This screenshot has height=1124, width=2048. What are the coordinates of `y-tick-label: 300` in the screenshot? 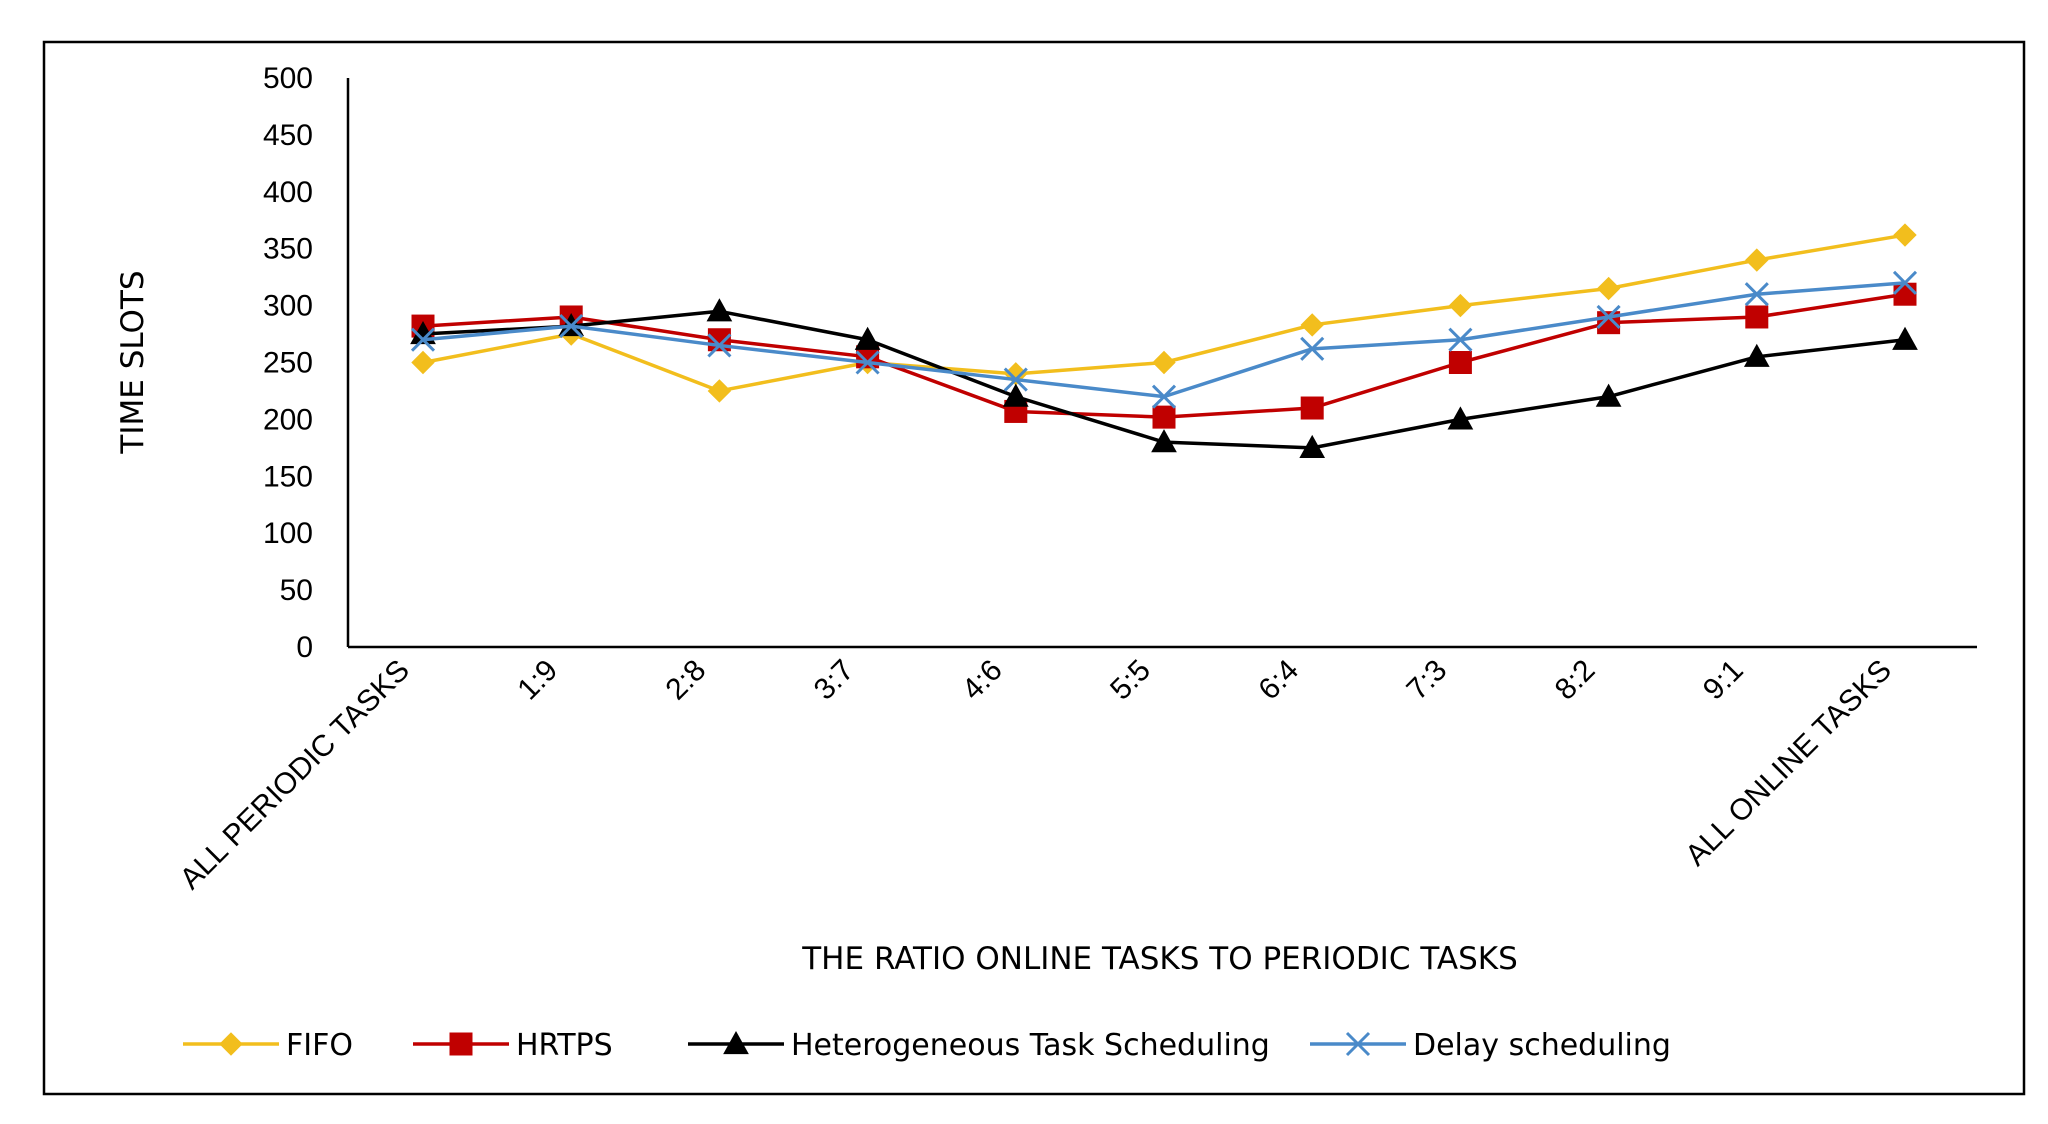 It's located at (288, 306).